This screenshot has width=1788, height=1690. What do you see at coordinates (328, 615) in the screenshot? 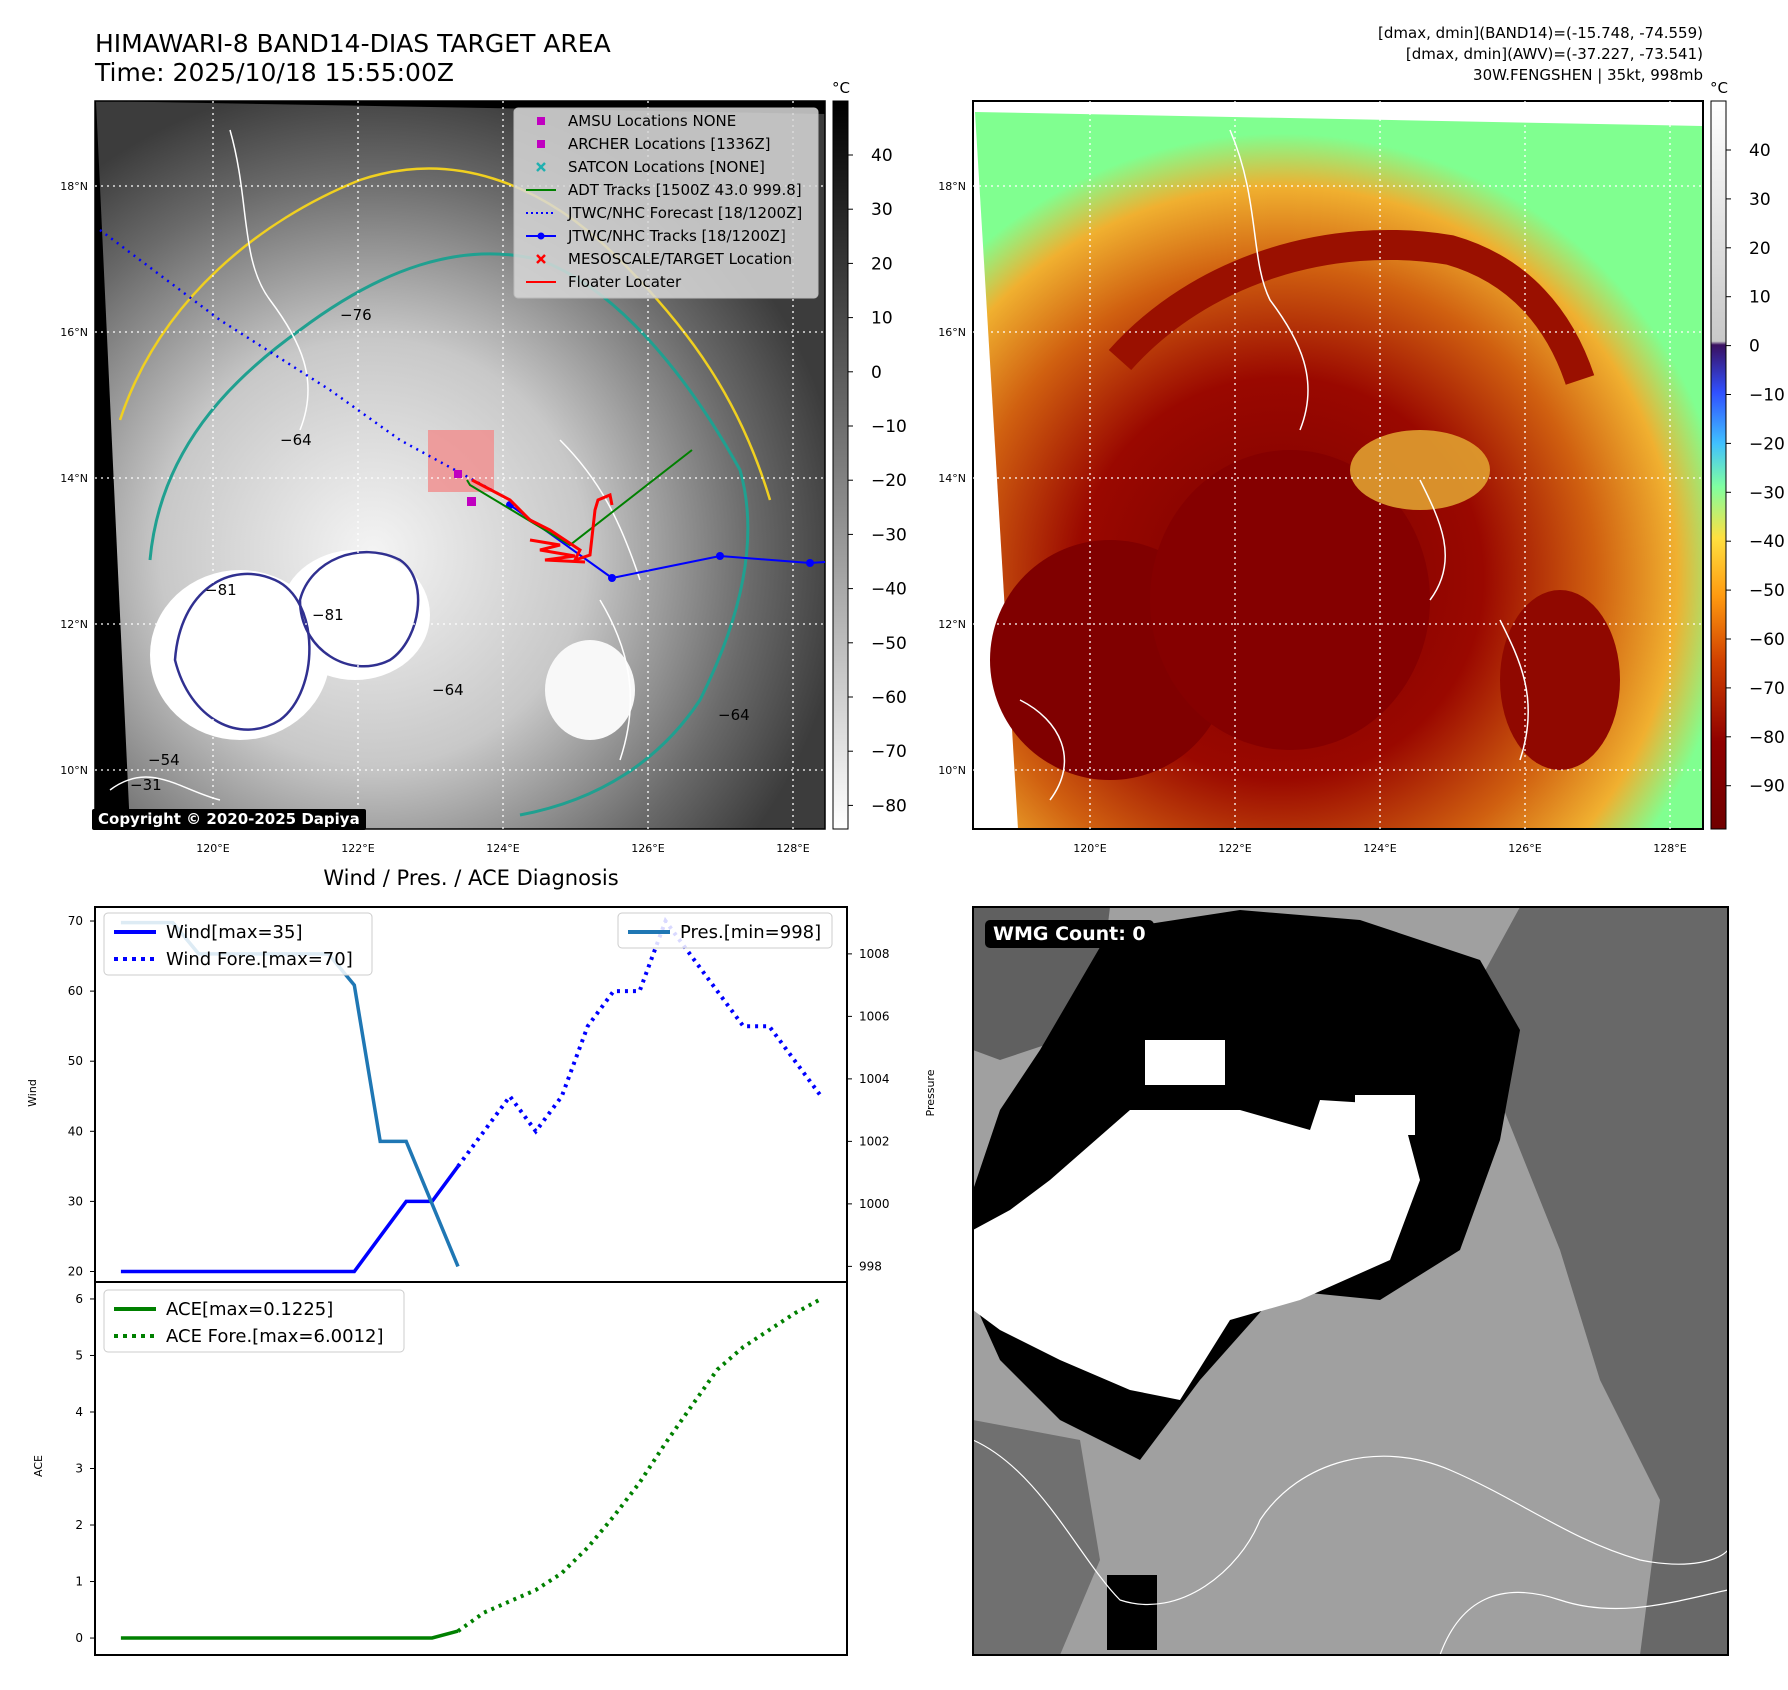
I see `contour-label: −81` at bounding box center [328, 615].